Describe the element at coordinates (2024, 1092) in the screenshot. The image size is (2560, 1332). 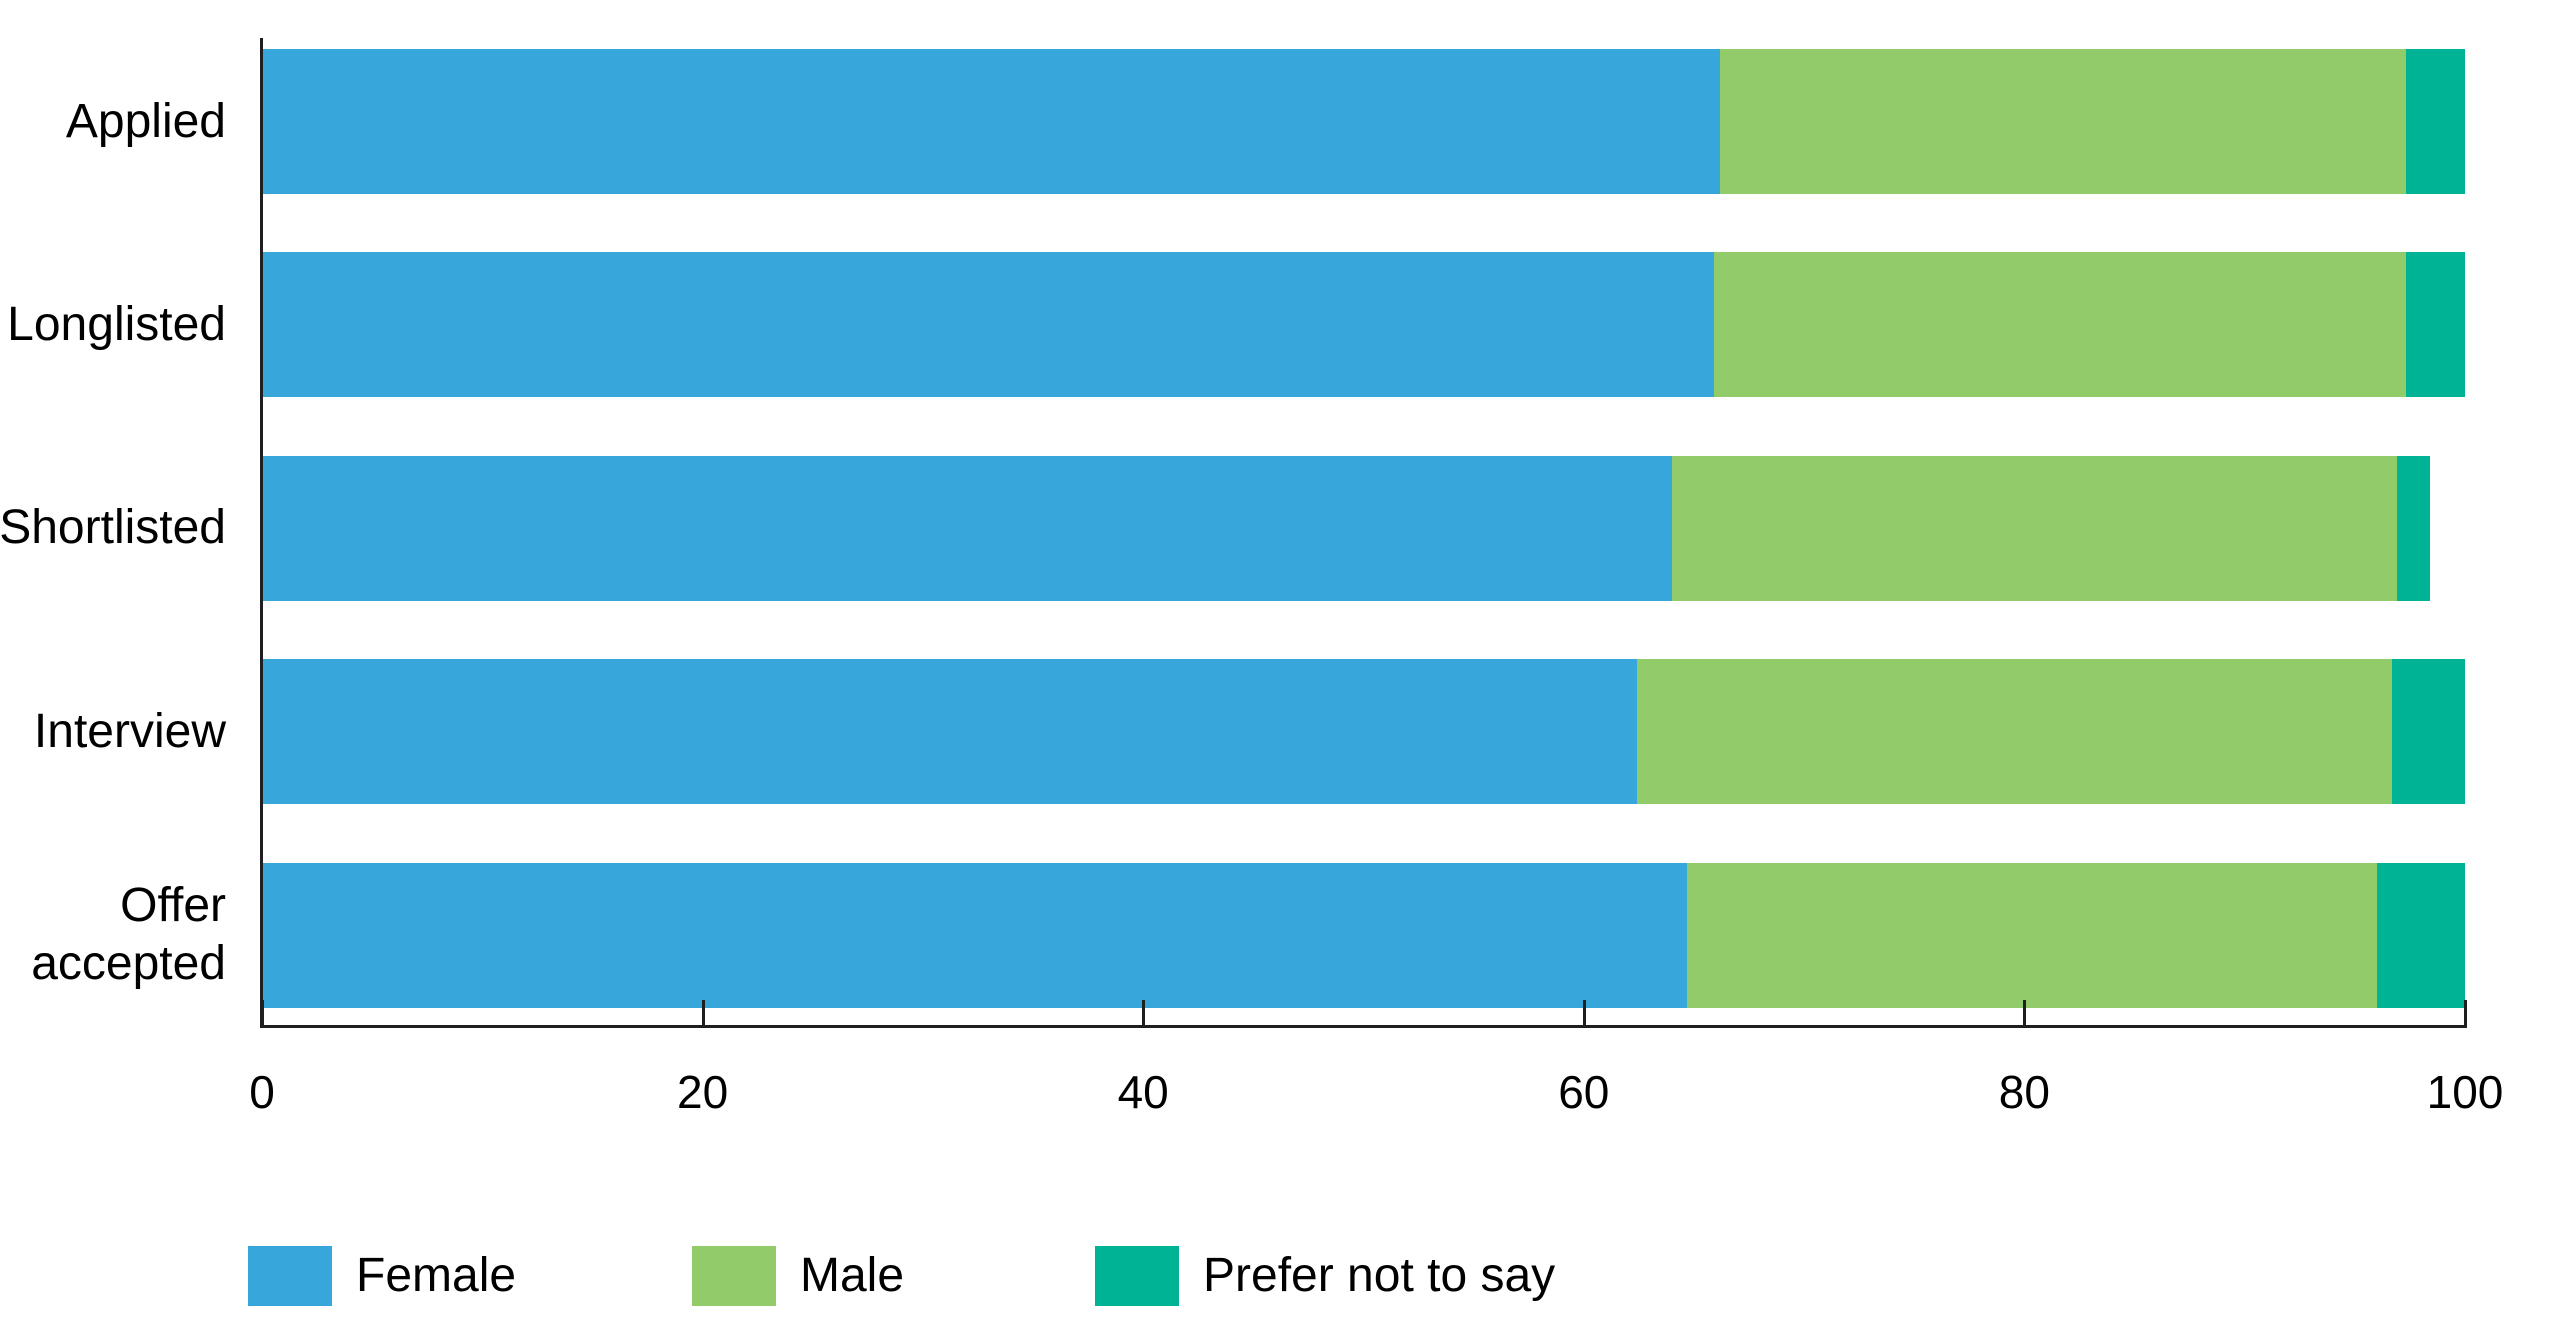
I see `x-tick-label: 80` at that location.